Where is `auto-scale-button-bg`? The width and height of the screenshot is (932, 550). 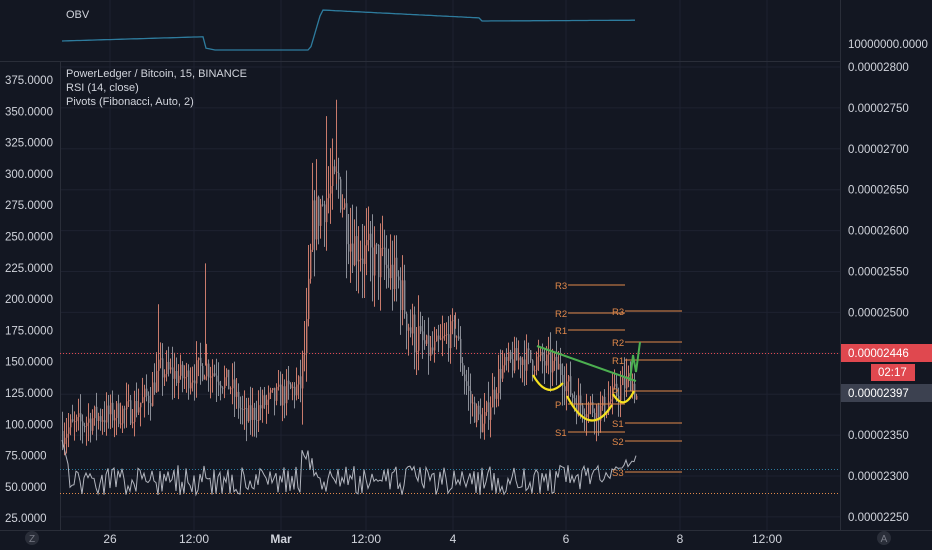
auto-scale-button-bg is located at coordinates (884, 538).